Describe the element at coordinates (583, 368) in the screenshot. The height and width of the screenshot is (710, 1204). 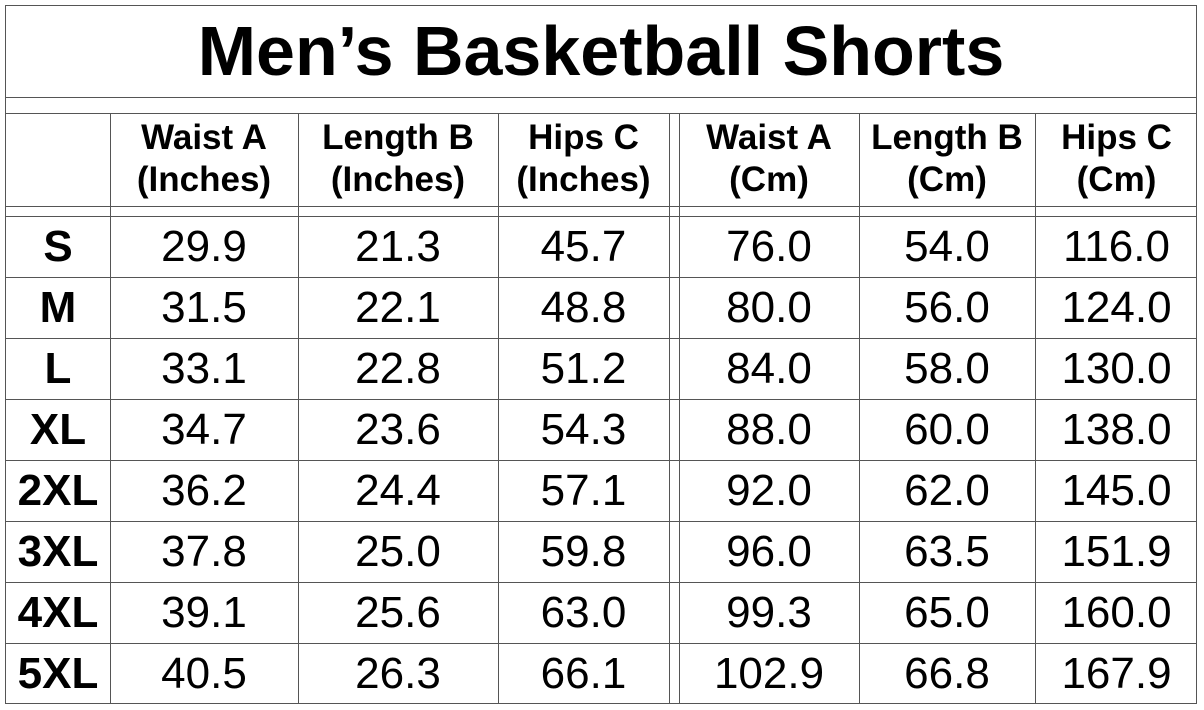
I see `table-cell: 51.2` at that location.